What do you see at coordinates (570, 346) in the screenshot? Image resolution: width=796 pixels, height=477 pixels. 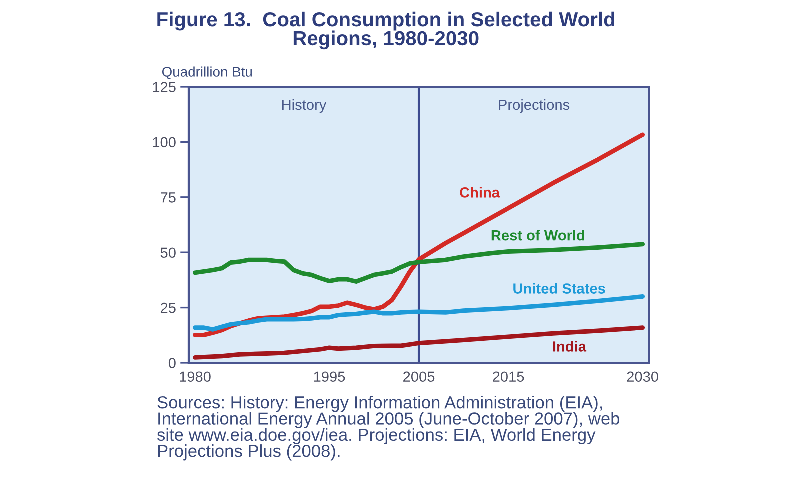 I see `series-label: India` at bounding box center [570, 346].